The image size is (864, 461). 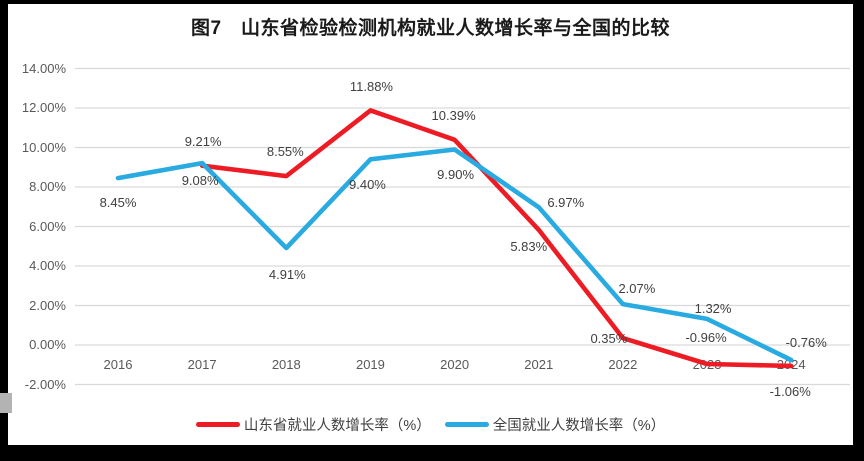 What do you see at coordinates (6, 403) in the screenshot?
I see `left-edge-artifact` at bounding box center [6, 403].